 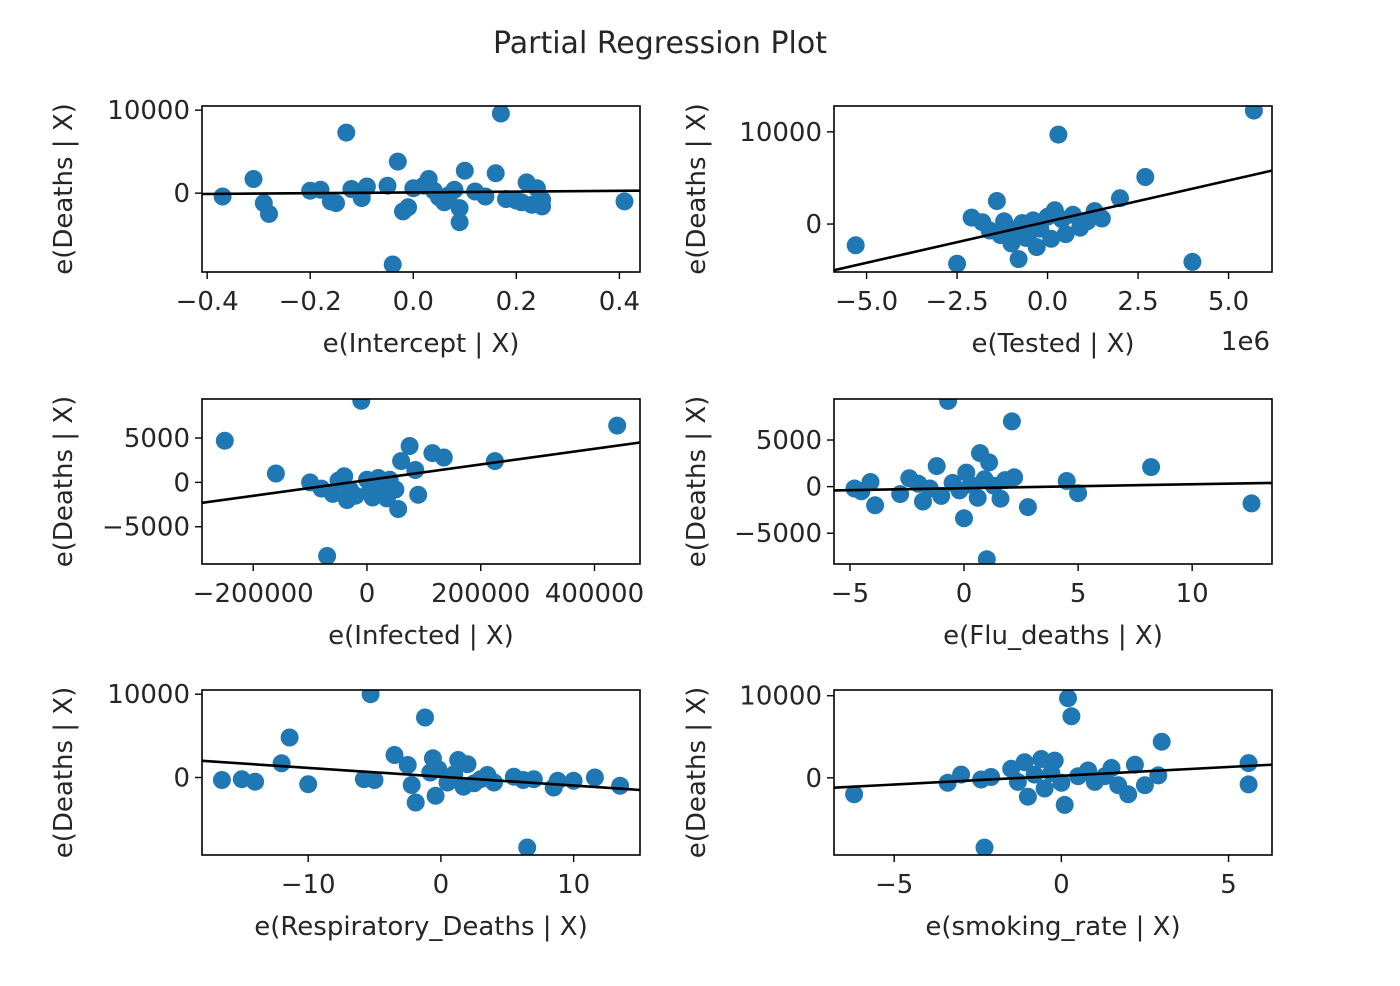 What do you see at coordinates (421, 927) in the screenshot?
I see `x-axis-label: e(Respiratory_Deaths | X)` at bounding box center [421, 927].